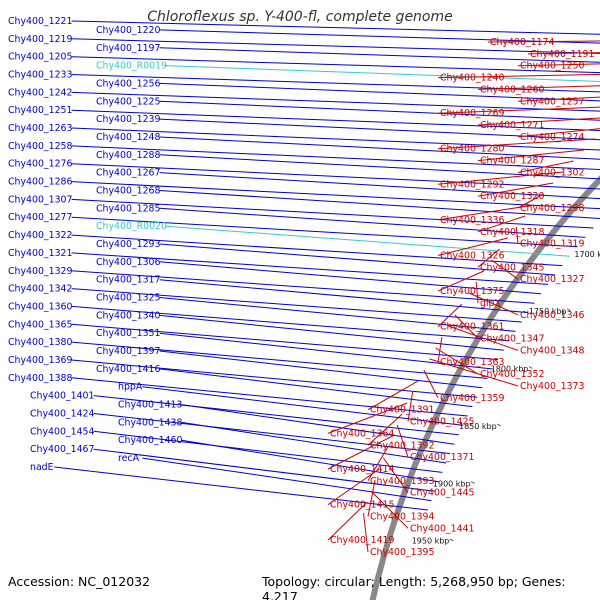  Describe the element at coordinates (128, 191) in the screenshot. I see `gene-label-left: Chy400_1268` at that location.